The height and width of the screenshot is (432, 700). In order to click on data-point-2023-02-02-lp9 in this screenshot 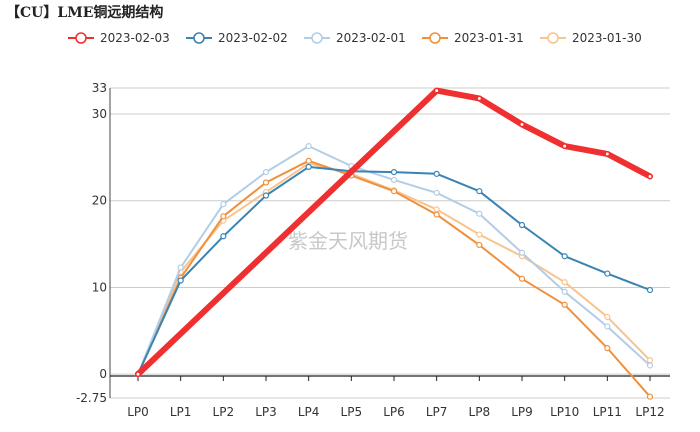, I will do `click(522, 225)`.